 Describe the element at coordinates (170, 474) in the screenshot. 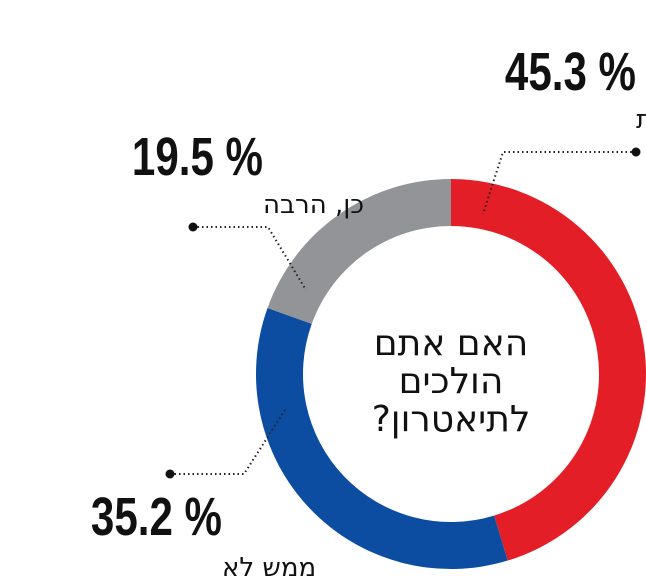

I see `leader-dot-blue` at that location.